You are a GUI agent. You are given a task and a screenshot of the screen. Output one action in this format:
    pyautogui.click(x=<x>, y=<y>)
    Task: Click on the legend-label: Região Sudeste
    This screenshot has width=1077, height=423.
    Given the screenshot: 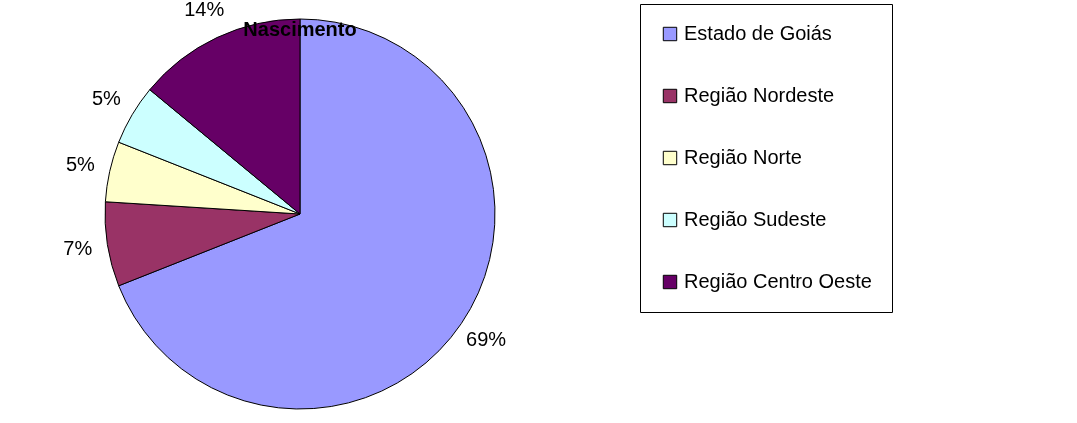 What is the action you would take?
    pyautogui.click(x=755, y=219)
    